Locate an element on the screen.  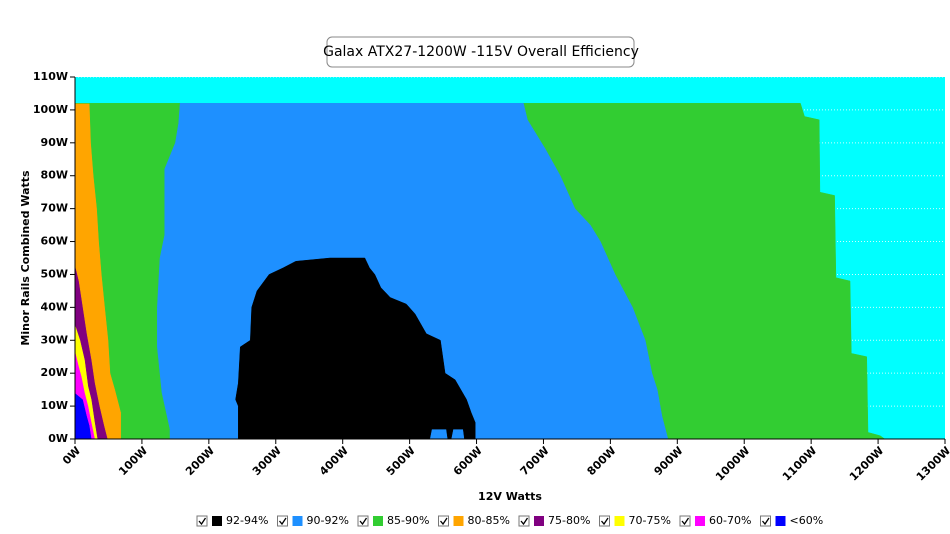
y-tick-label: 50W is located at coordinates (54, 273).